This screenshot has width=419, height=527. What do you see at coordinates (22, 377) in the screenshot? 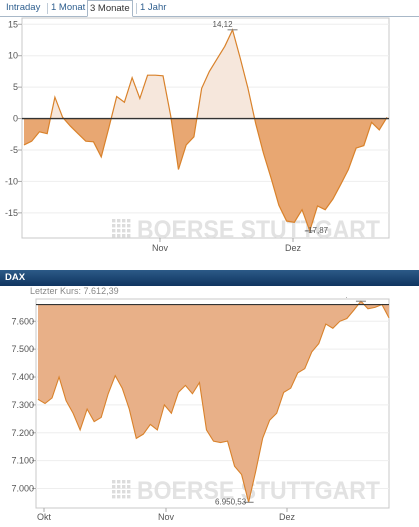
I see `y-tick-label: 7.400` at bounding box center [22, 377].